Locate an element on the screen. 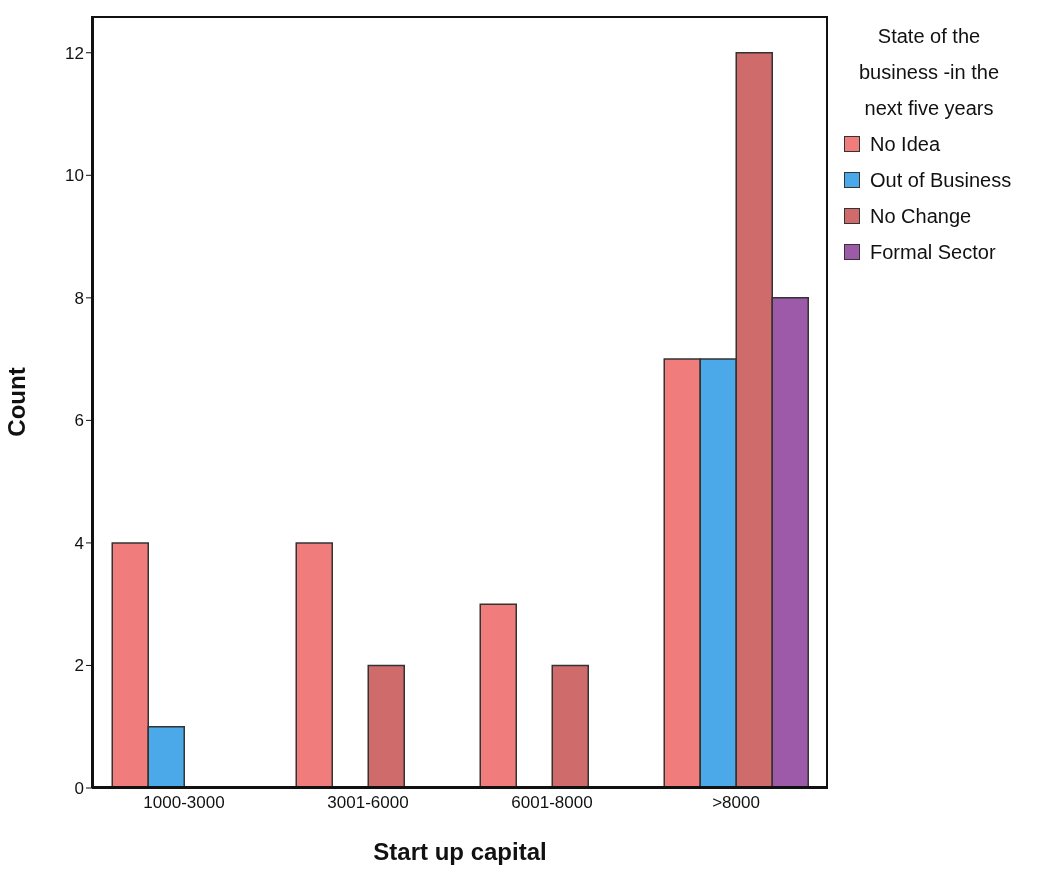 The width and height of the screenshot is (1047, 884). x-axis-title: Start up capital is located at coordinates (460, 851).